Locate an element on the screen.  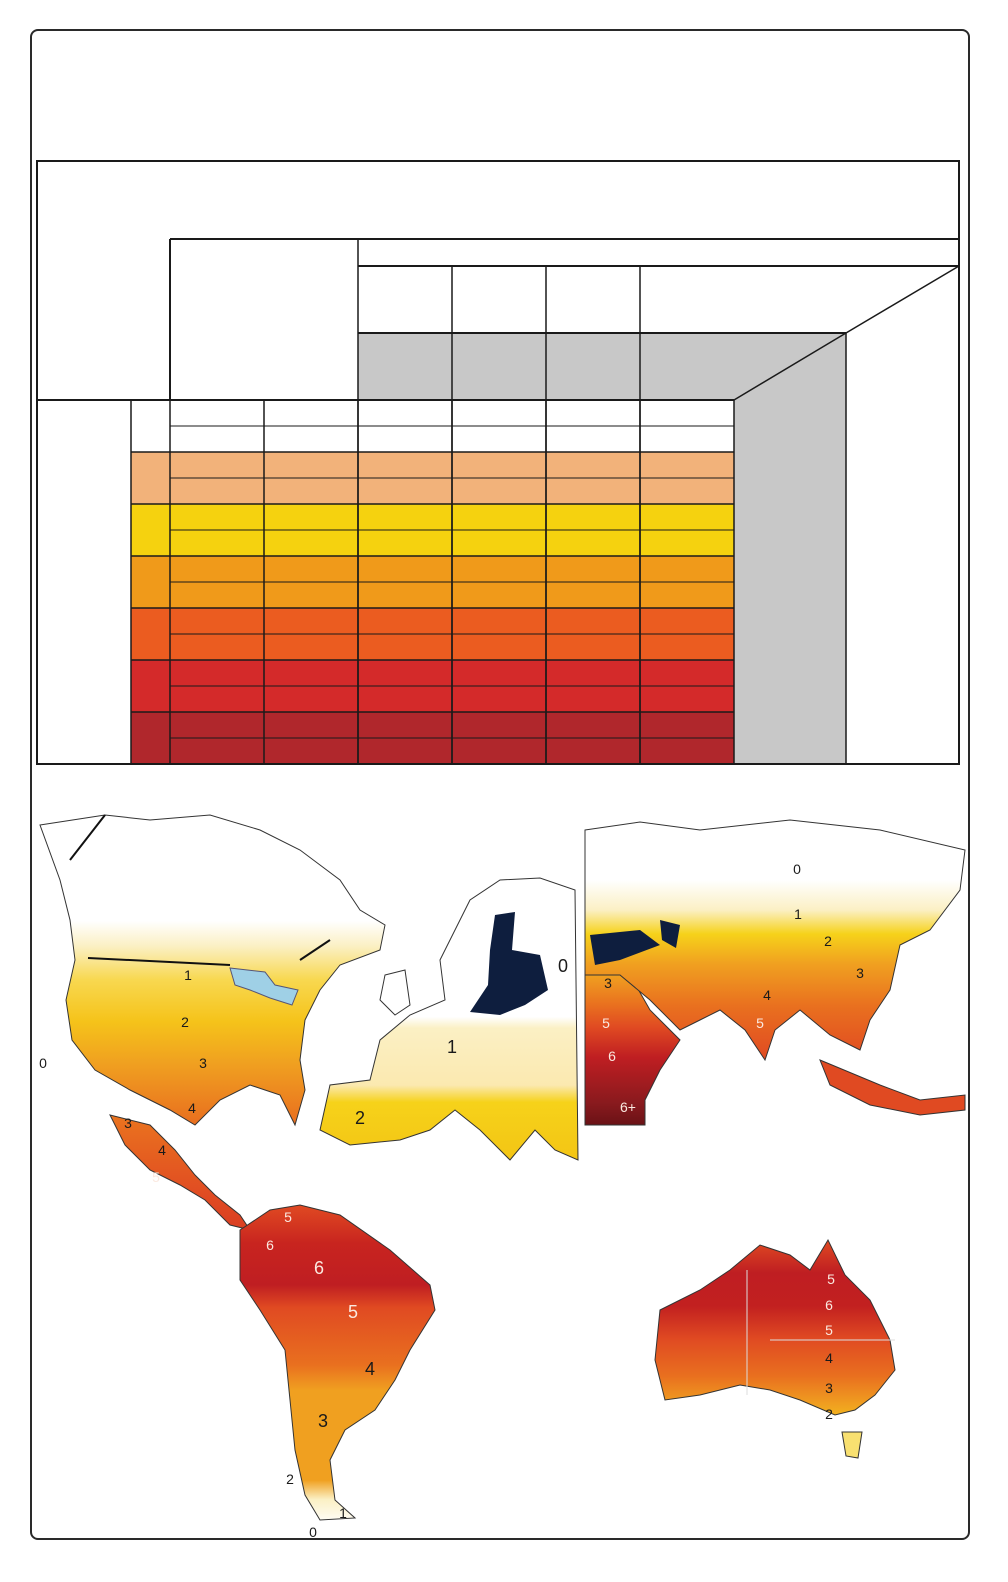
header-gray-band is located at coordinates (602, 366).